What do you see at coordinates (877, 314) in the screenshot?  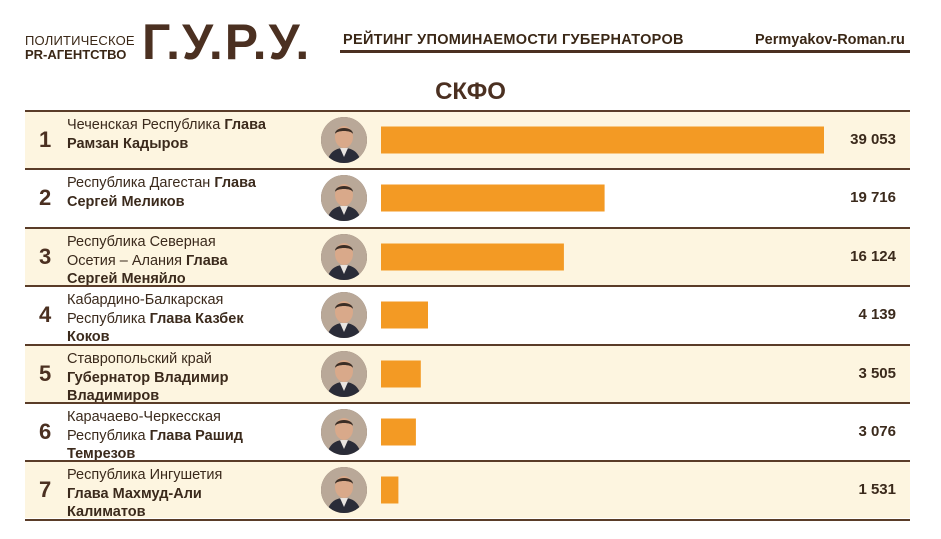 I see `mention-count: 4 139` at bounding box center [877, 314].